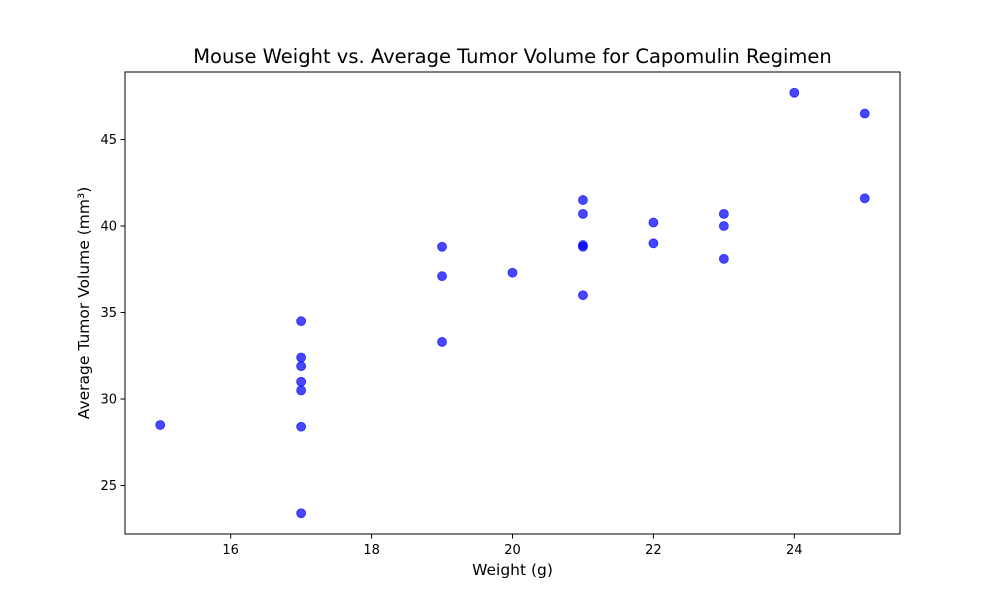  Describe the element at coordinates (108, 400) in the screenshot. I see `y-tick-label: 30` at that location.